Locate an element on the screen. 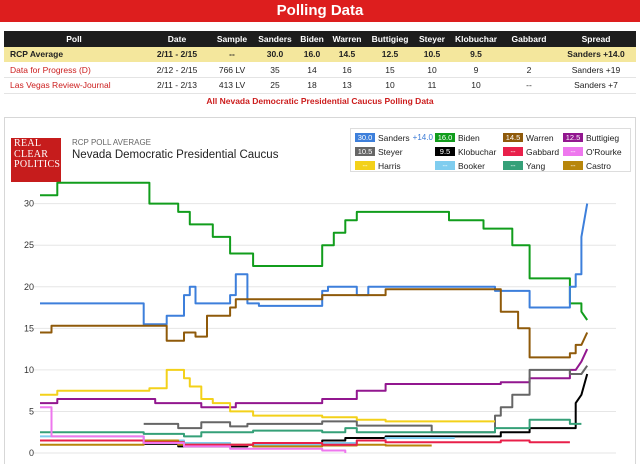 This screenshot has width=640, height=464. cell-buttigieg: 10 is located at coordinates (390, 85).